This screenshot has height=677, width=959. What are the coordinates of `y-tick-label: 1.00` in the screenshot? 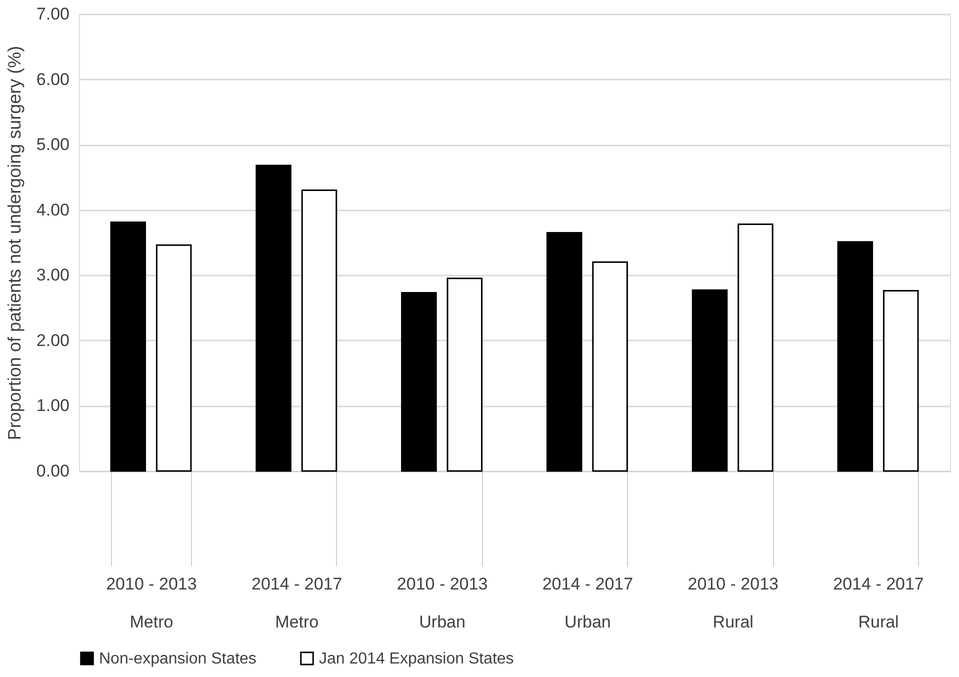 It's located at (53, 406).